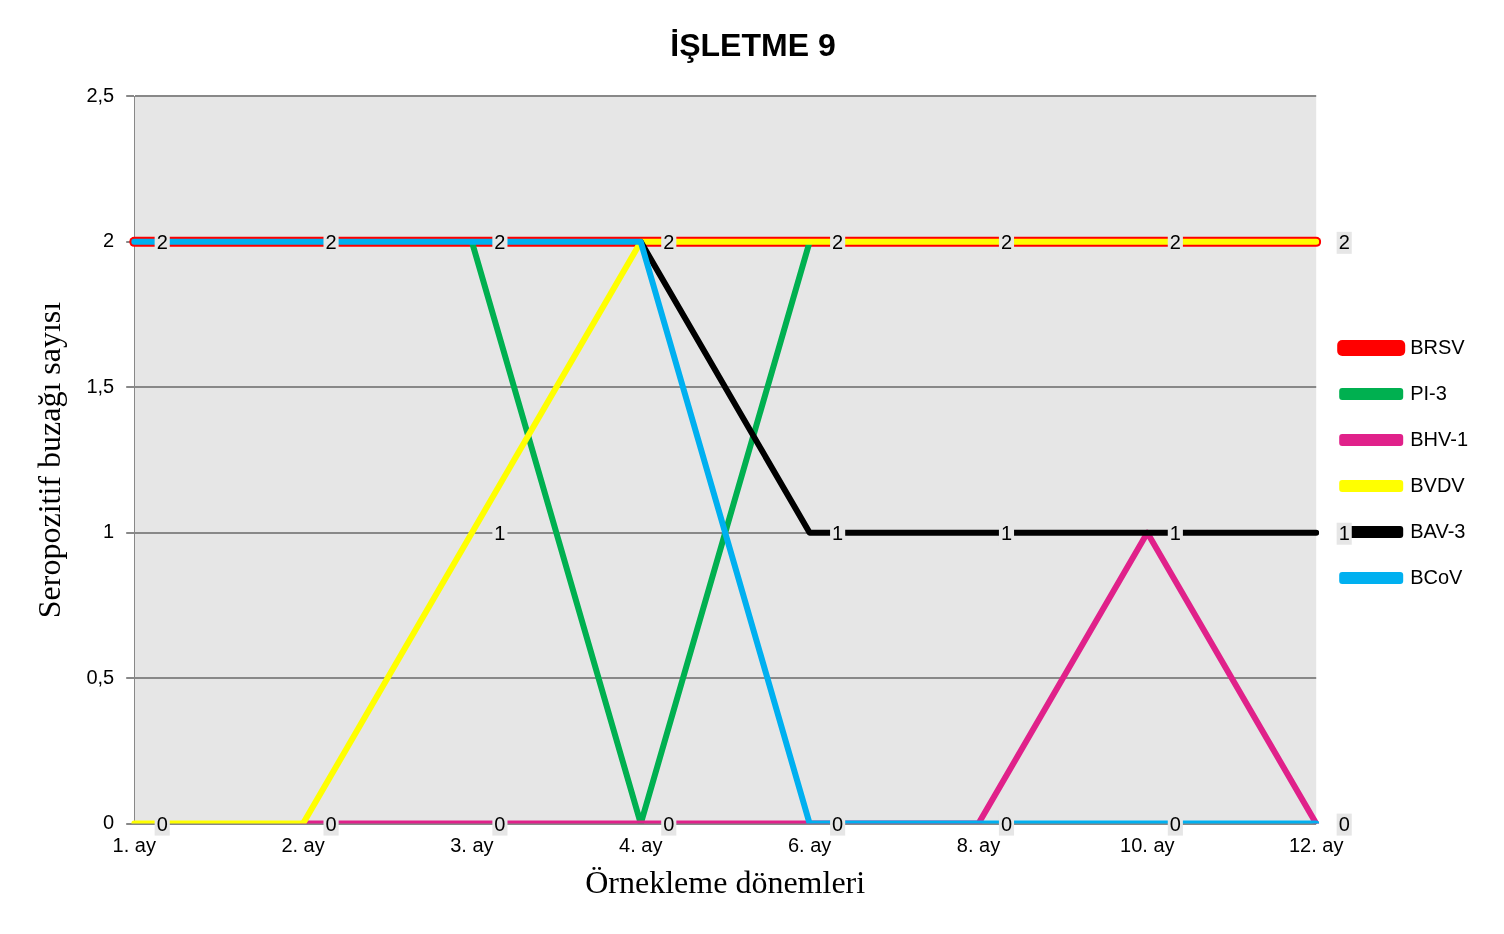 This screenshot has width=1504, height=934. Describe the element at coordinates (134, 845) in the screenshot. I see `x-tick-label: 1. ay` at that location.